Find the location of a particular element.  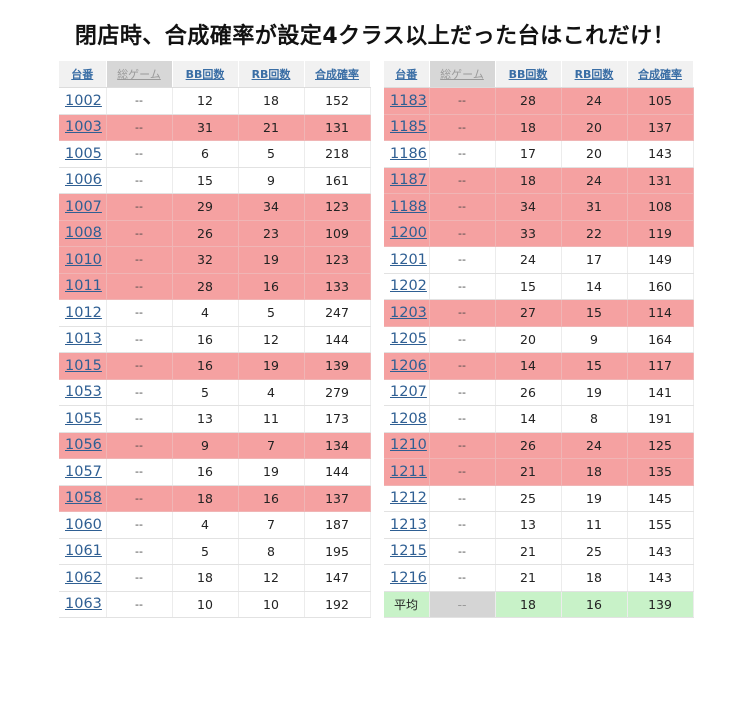

machine-number-link: 1188 is located at coordinates (408, 206).